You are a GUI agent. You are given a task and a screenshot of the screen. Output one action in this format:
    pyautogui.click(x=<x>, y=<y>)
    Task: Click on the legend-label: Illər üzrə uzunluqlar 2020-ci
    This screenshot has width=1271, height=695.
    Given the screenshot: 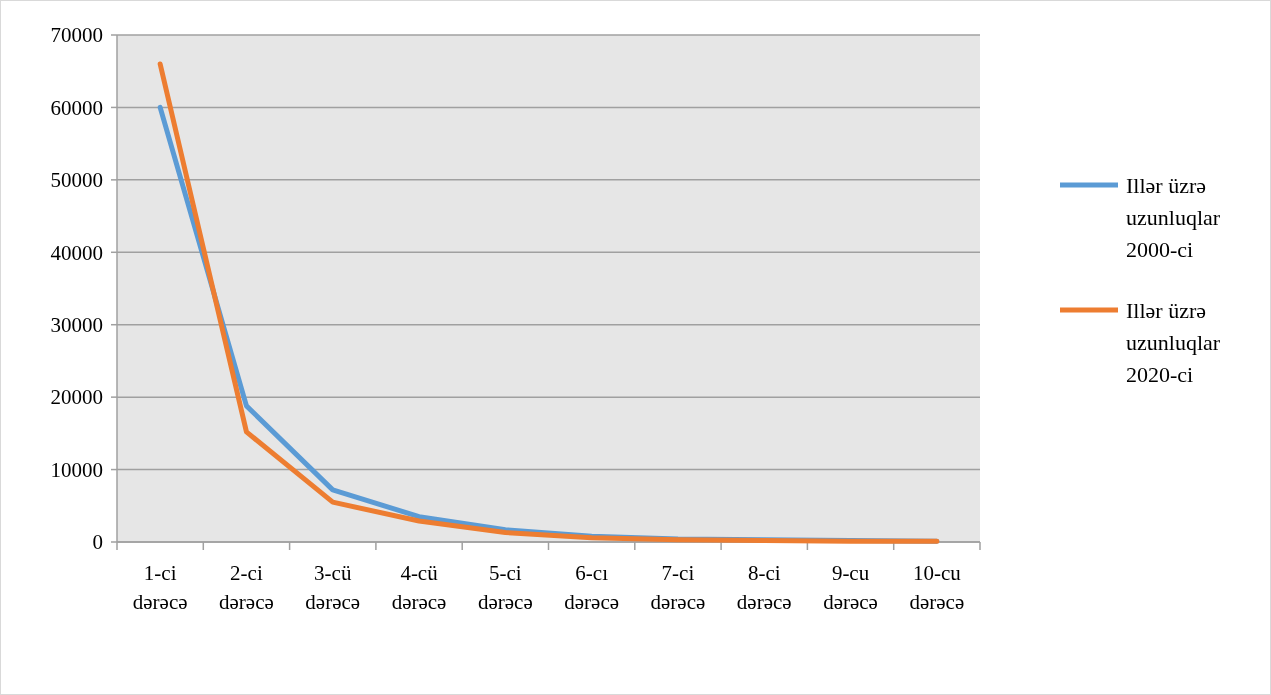 What is the action you would take?
    pyautogui.click(x=1173, y=342)
    